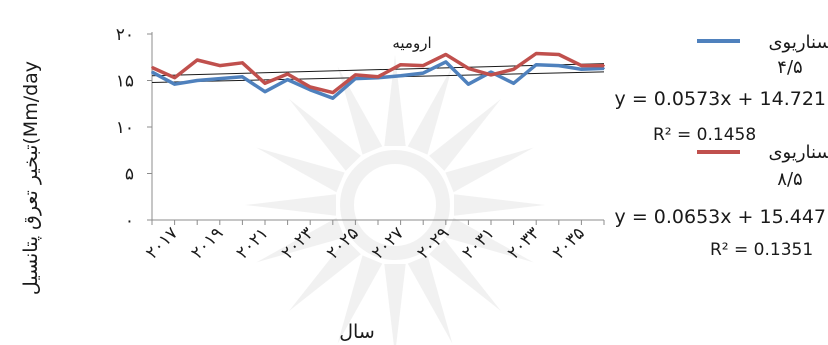  I want to click on x-tick-label: ۲۰۳۵, so click(569, 243).